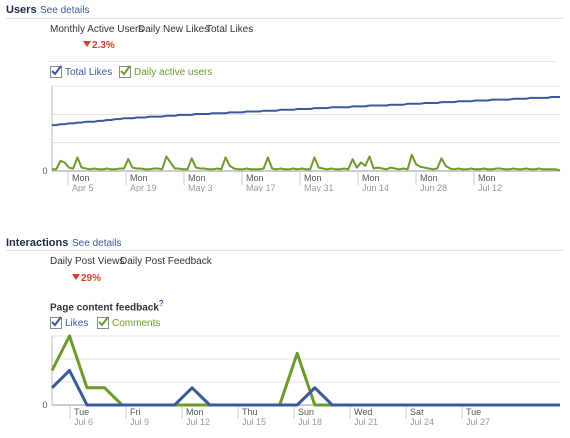 The height and width of the screenshot is (438, 570). Describe the element at coordinates (375, 187) in the screenshot. I see `users-chart-x-tick-date: Jun 14` at that location.